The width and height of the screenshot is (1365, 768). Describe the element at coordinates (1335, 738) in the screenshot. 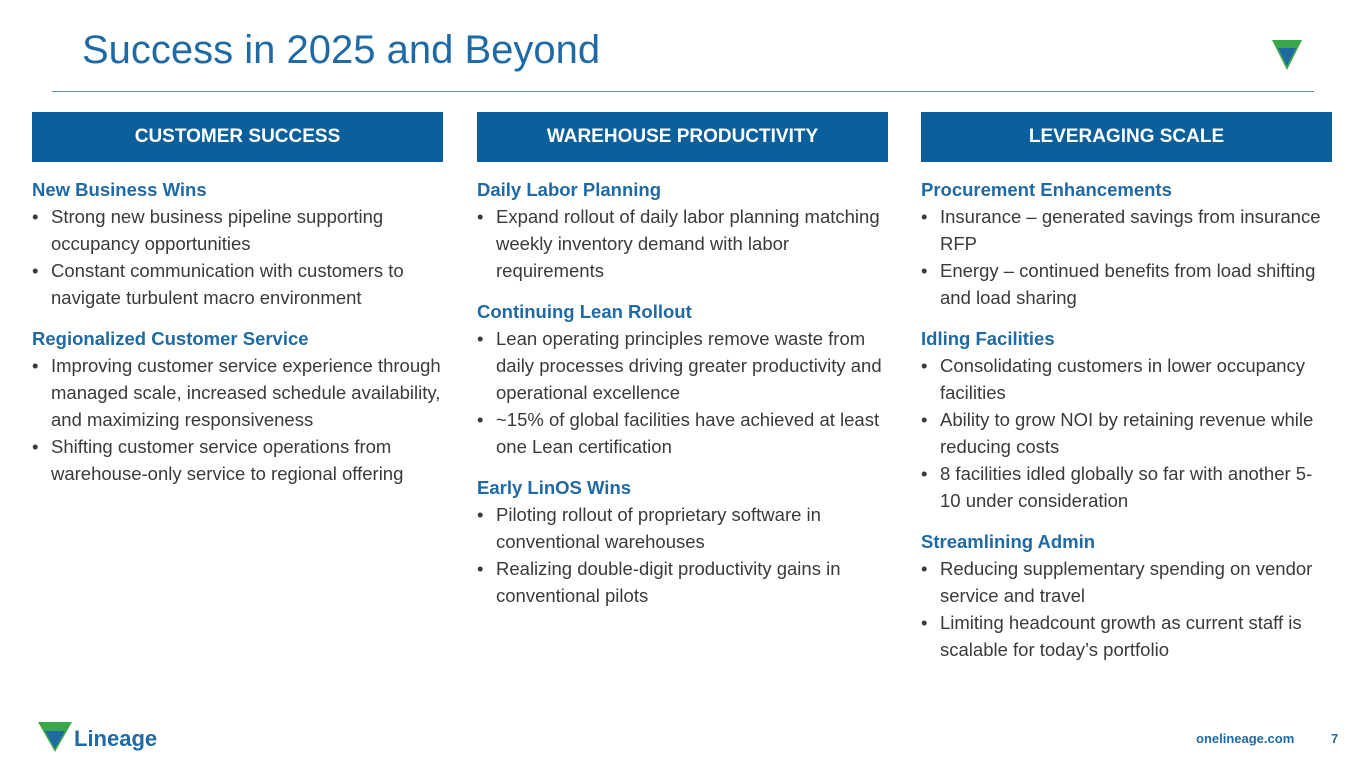

I see `page-number: 7` at that location.